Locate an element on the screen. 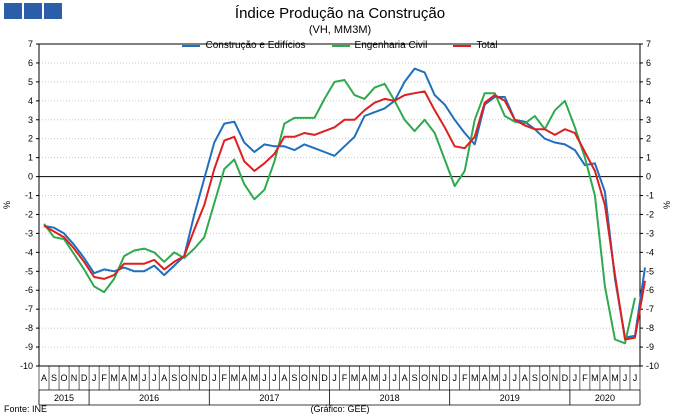 The width and height of the screenshot is (680, 420). y-tick-label-right: 5 is located at coordinates (648, 82).